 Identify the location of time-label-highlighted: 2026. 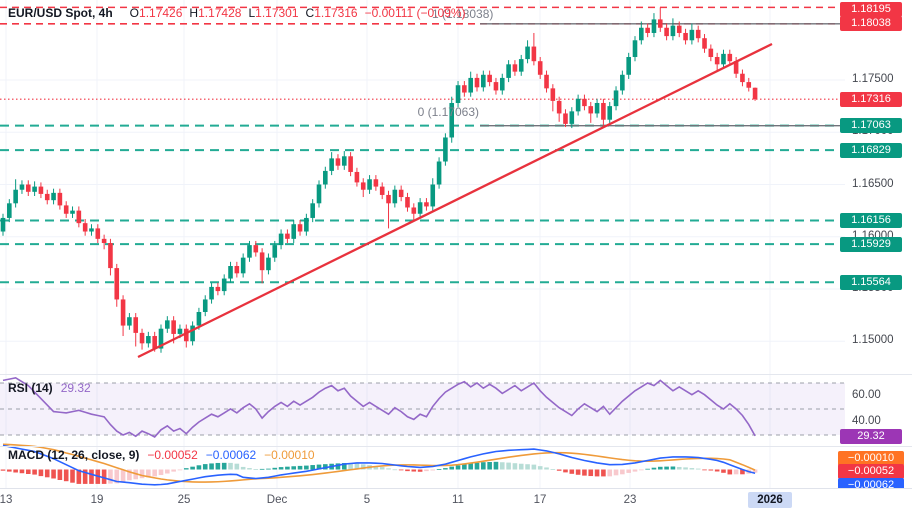
(770, 500).